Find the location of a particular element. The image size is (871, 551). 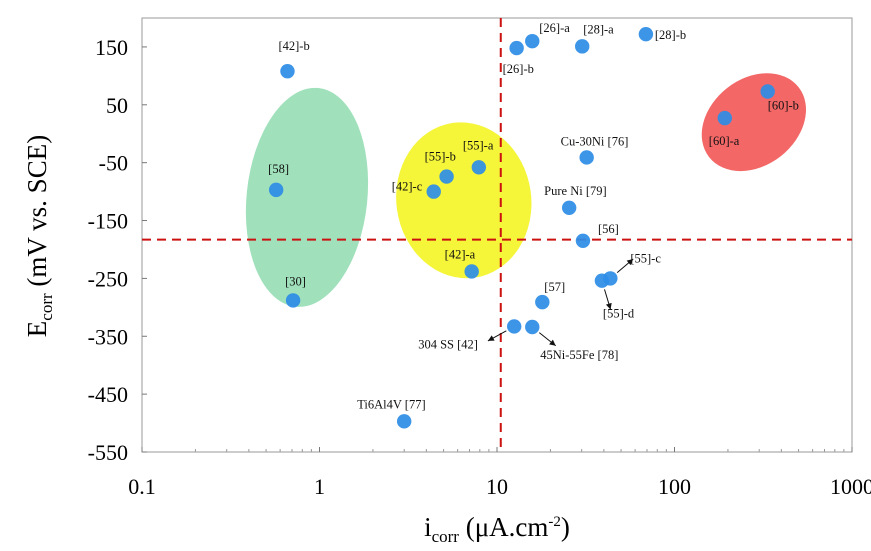

annotation-arrows is located at coordinates (560, 302).